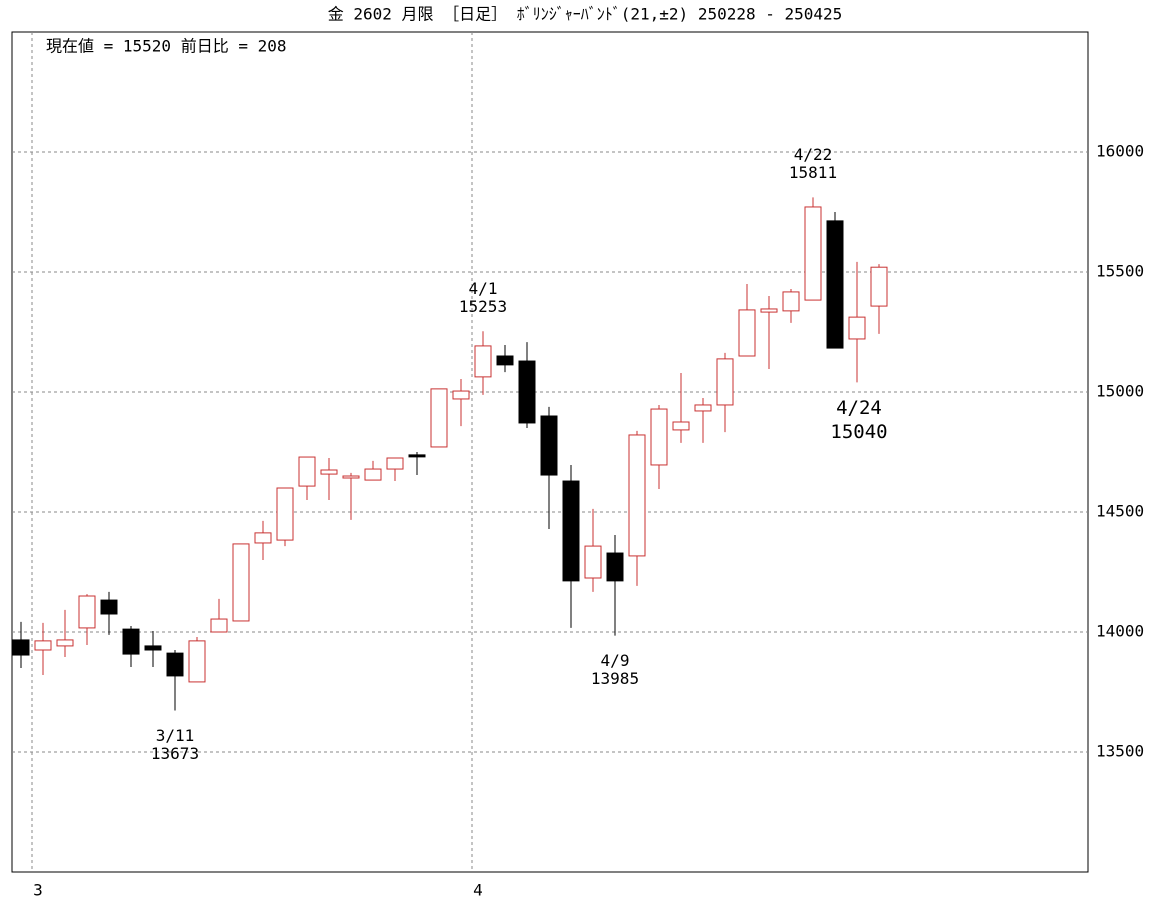  Describe the element at coordinates (38, 890) in the screenshot. I see `x-tick-label: 3` at that location.